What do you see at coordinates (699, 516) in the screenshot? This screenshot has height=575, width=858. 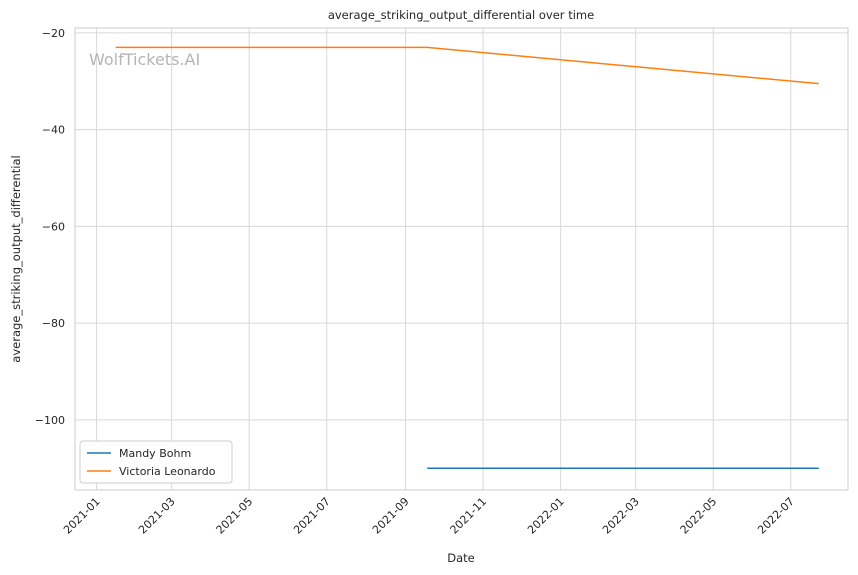 I see `x-tick-label: 2022-05` at bounding box center [699, 516].